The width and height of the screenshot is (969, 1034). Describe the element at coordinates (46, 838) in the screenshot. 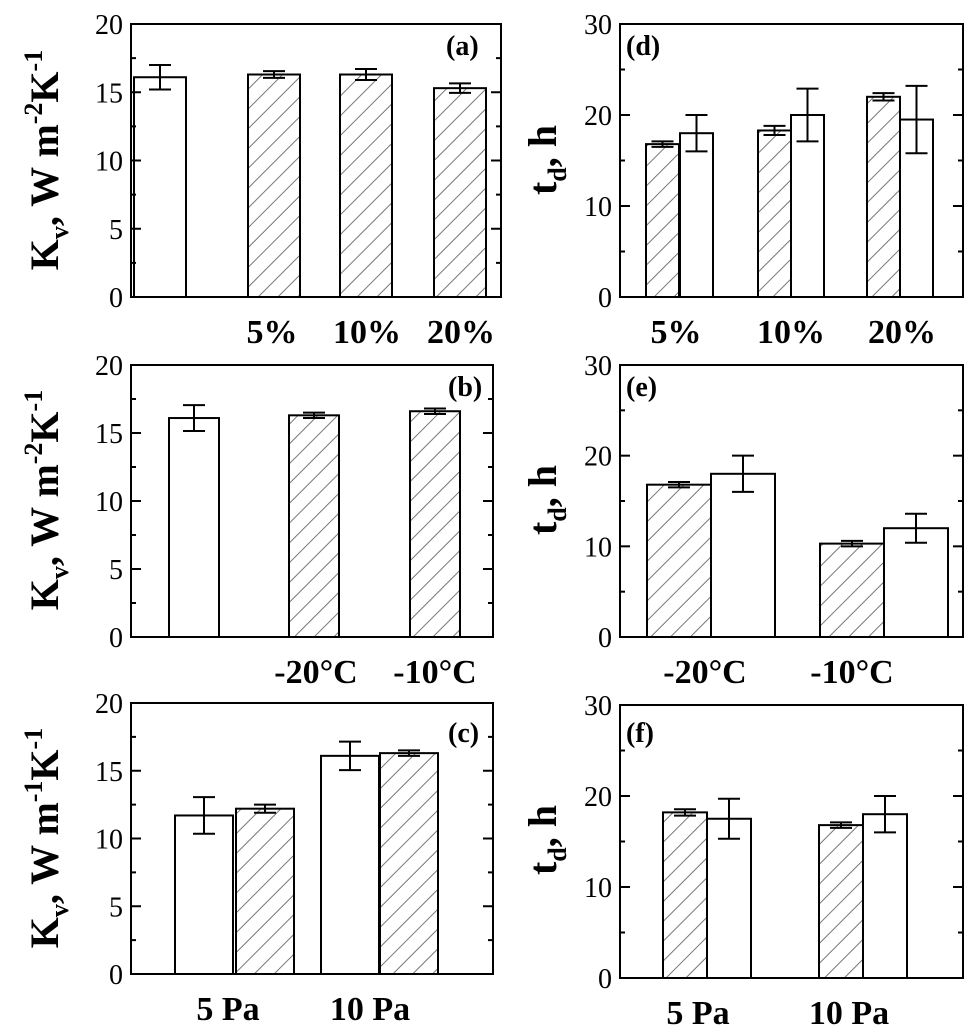

I see `y-axis-label: Kv, W m-1K-1` at that location.